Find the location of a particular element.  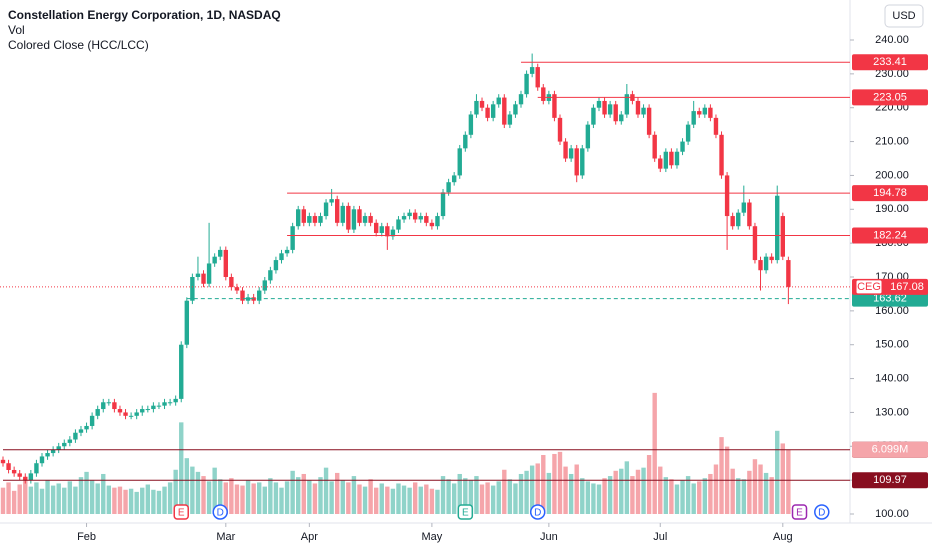

y-tick-label: 100.00 is located at coordinates (892, 514).